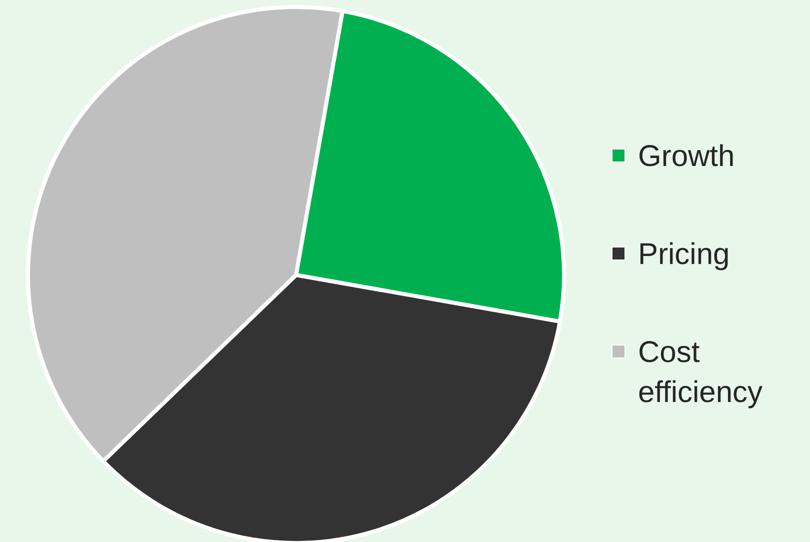 The image size is (810, 542). I want to click on legend-label: Growth, so click(686, 156).